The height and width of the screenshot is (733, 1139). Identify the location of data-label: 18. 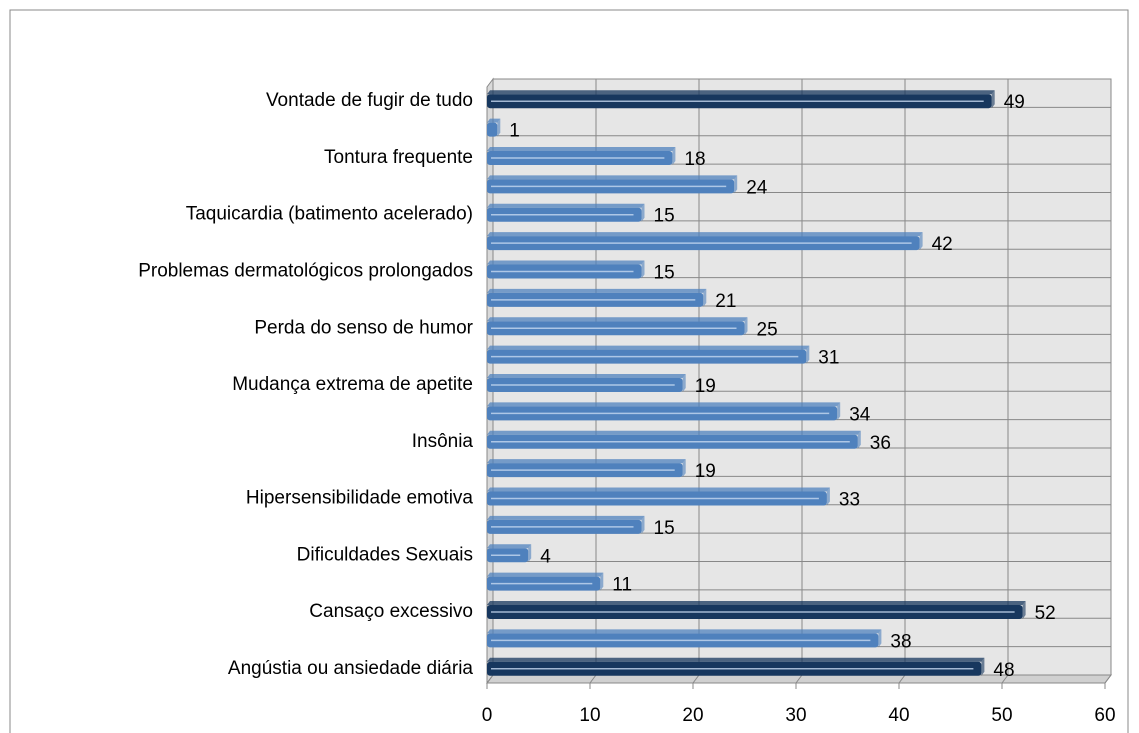
(694, 159).